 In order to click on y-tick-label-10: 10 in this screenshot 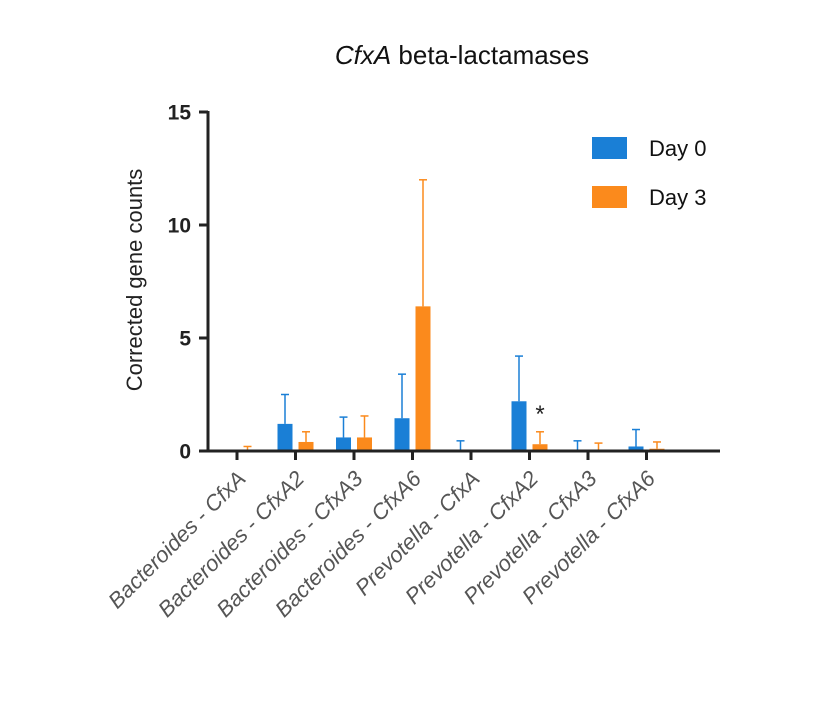, I will do `click(179, 226)`.